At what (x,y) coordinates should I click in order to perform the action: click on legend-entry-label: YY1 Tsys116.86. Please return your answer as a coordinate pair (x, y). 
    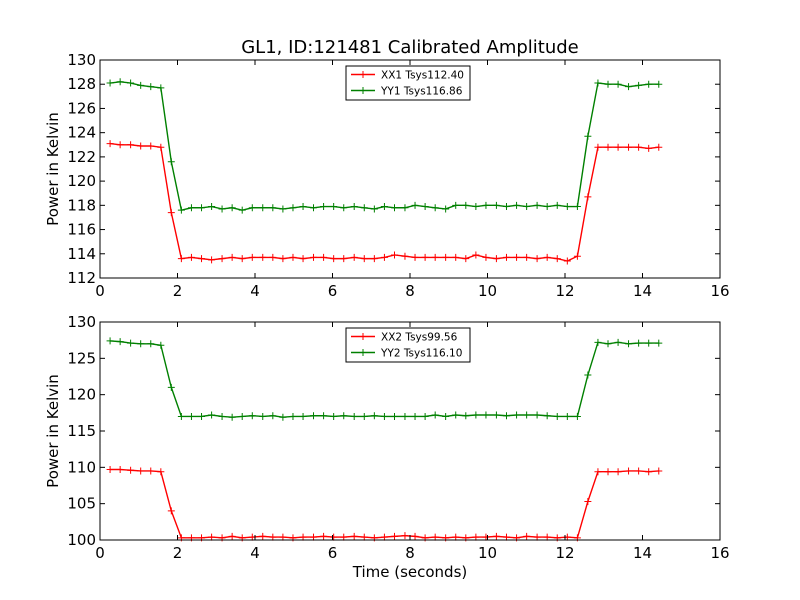
    Looking at the image, I should click on (421, 92).